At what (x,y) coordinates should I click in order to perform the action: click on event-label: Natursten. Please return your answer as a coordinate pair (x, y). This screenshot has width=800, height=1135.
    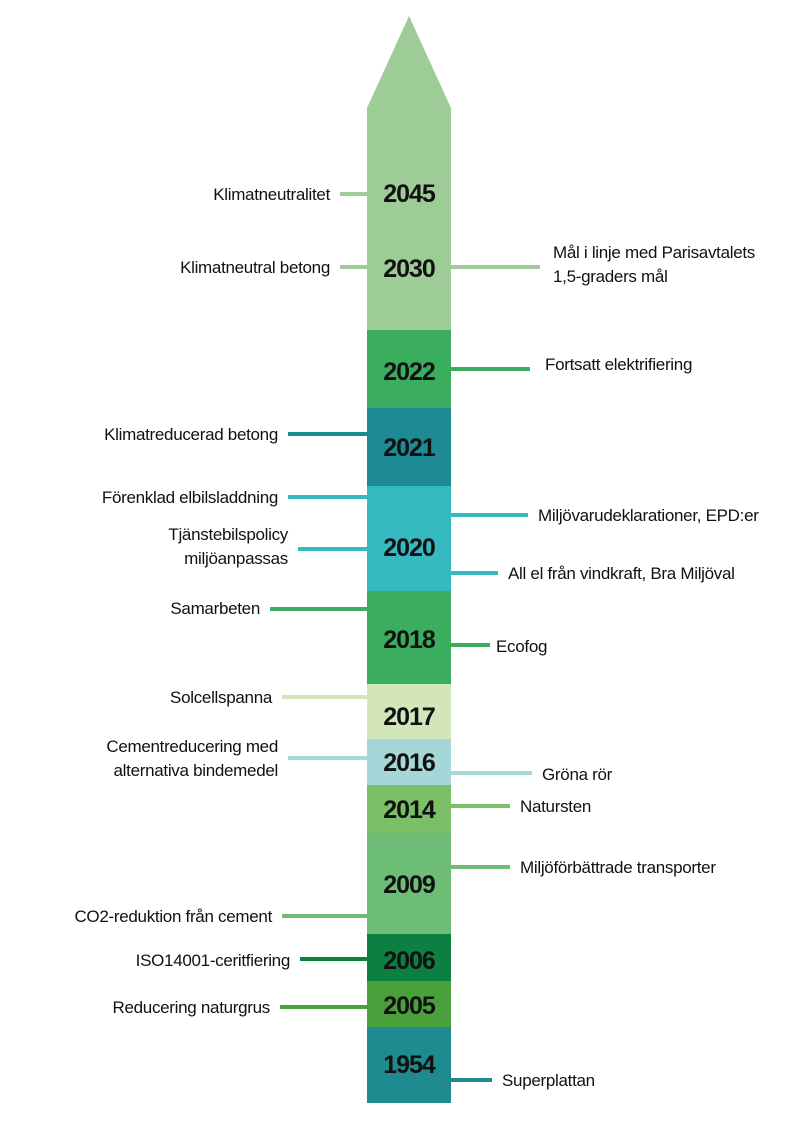
    Looking at the image, I should click on (555, 806).